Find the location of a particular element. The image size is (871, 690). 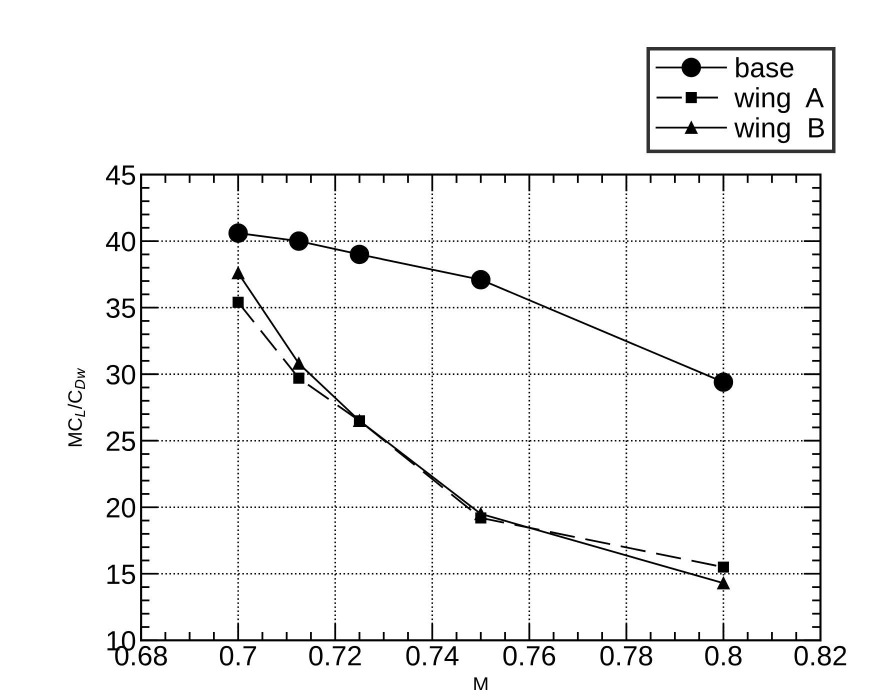

x-tick-label: 0.74 is located at coordinates (432, 656).